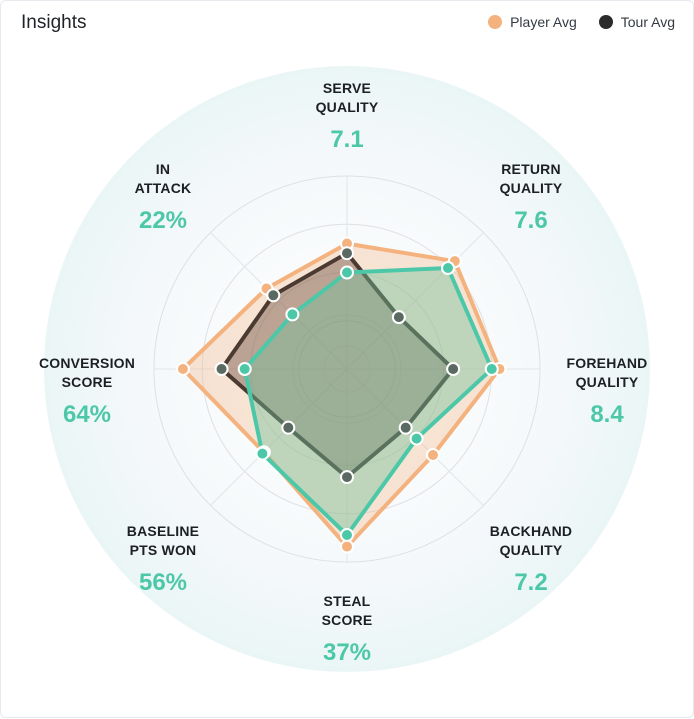 The width and height of the screenshot is (694, 719). Describe the element at coordinates (54, 22) in the screenshot. I see `card-title: Insights` at that location.